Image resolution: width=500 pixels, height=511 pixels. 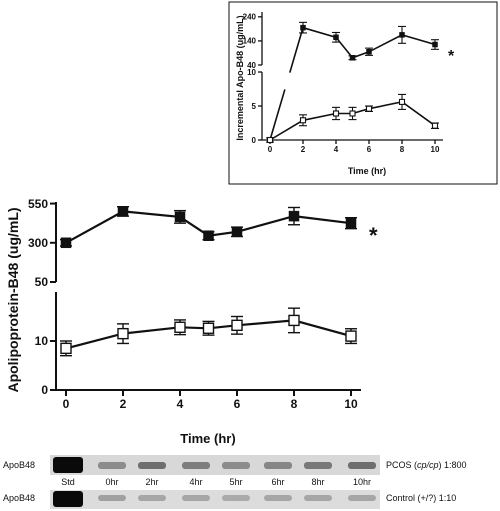 What do you see at coordinates (362, 482) in the screenshot?
I see `blot-lane-label: 10hr` at bounding box center [362, 482].